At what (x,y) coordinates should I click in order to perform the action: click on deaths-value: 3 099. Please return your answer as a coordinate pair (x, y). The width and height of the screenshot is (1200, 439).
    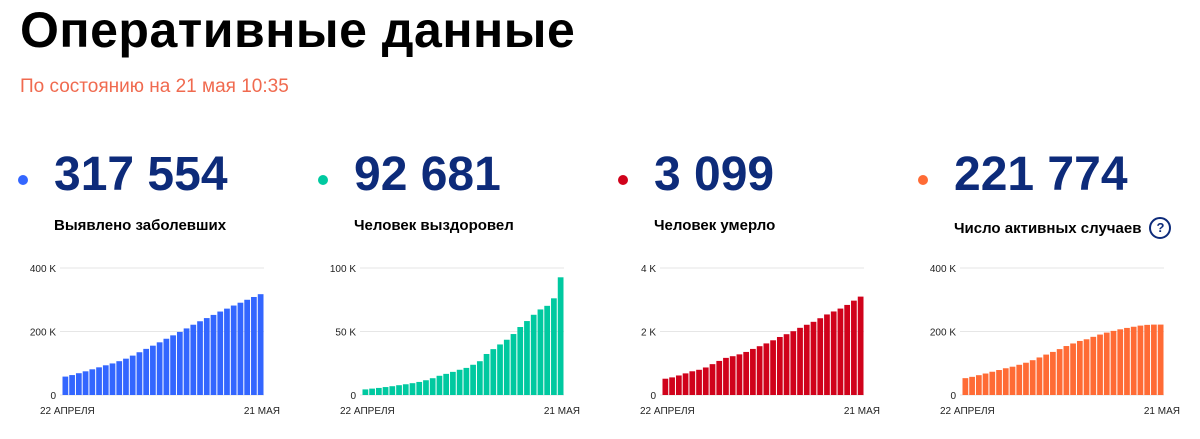
    Looking at the image, I should click on (714, 174).